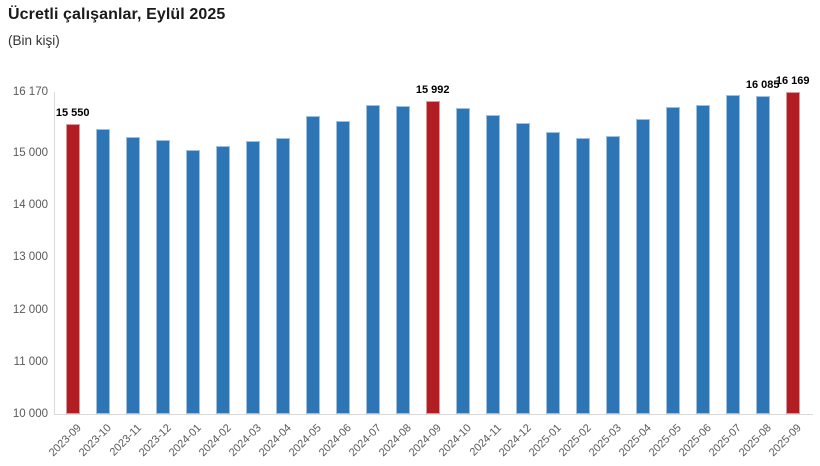 The height and width of the screenshot is (466, 820). I want to click on x-tick-label-2023-09: 2023-09, so click(66, 441).